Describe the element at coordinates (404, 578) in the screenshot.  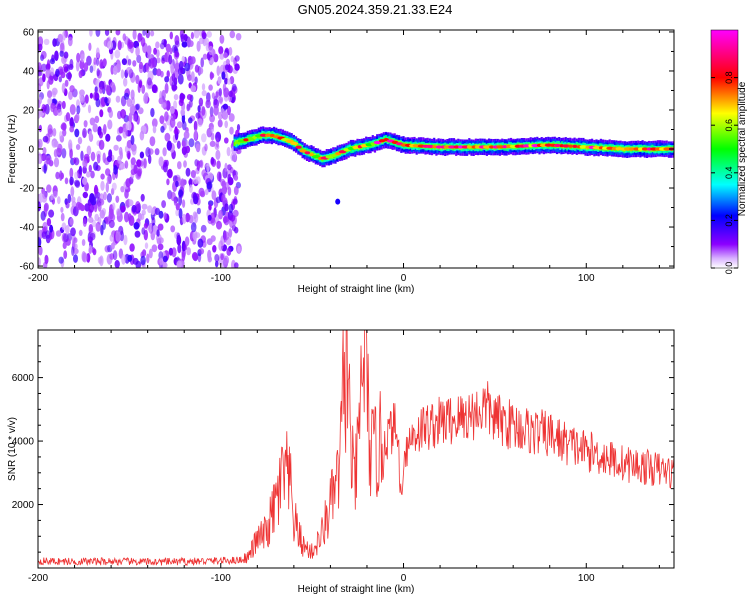
I see `snr-x-tick-label: 0` at that location.